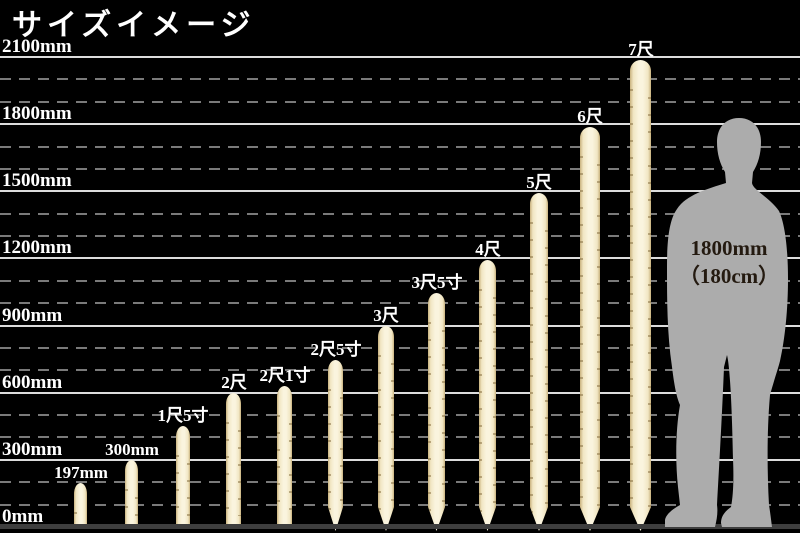 The image size is (800, 533). Describe the element at coordinates (32, 382) in the screenshot. I see `y-axis-tick-label: 600mm` at that location.